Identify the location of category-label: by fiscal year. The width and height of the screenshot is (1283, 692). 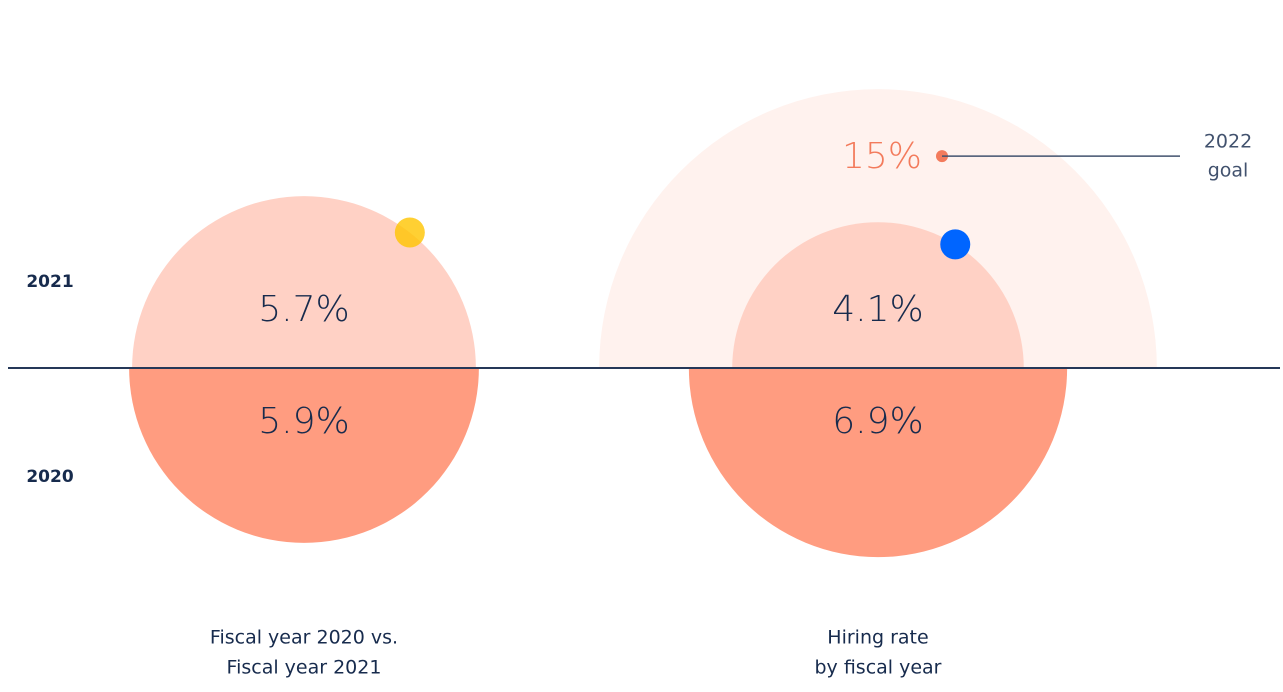
(877, 668).